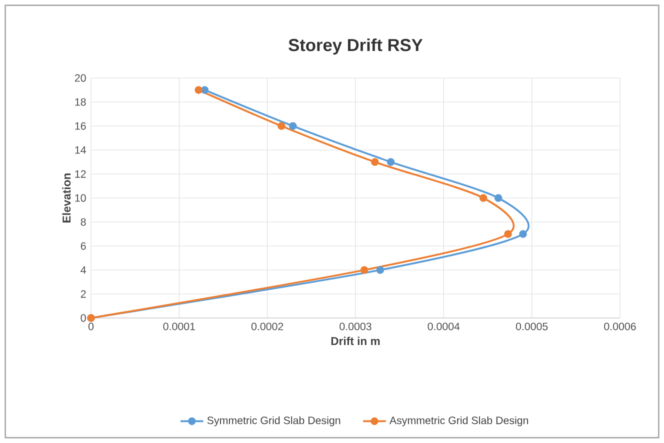 The image size is (664, 443). Describe the element at coordinates (458, 421) in the screenshot. I see `legend-label: Asymmetric Grid Slab Design` at that location.